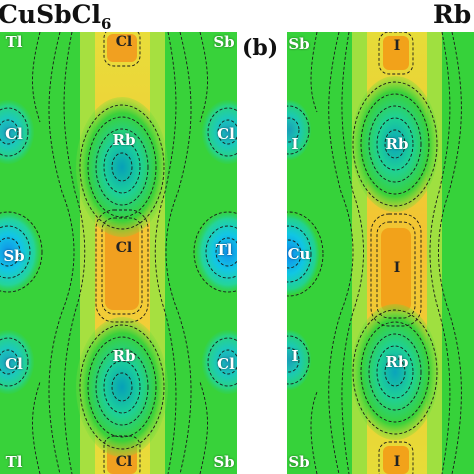  I want to click on panel-b-label: (b), so click(260, 48).